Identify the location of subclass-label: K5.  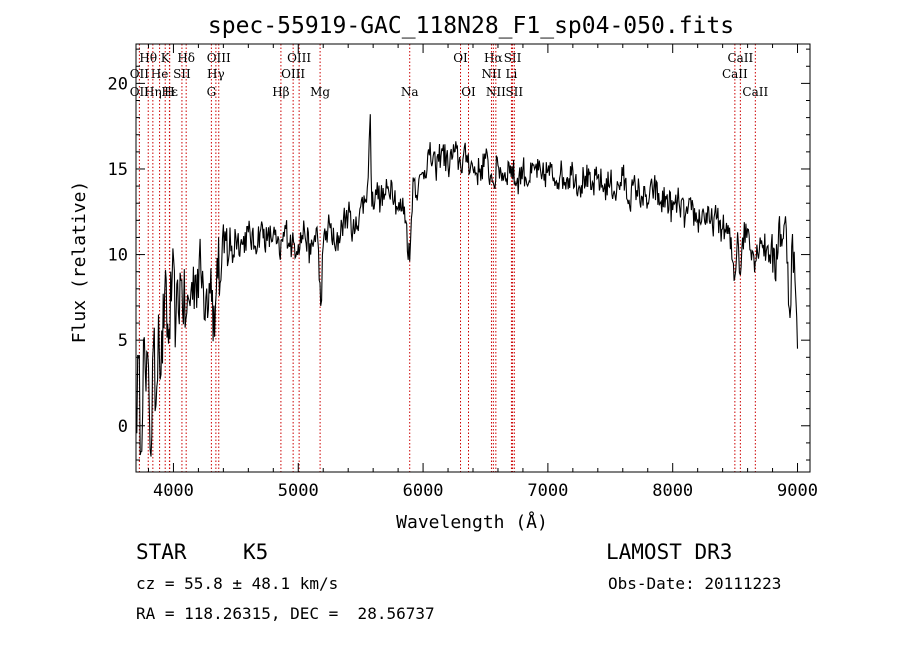
(256, 552).